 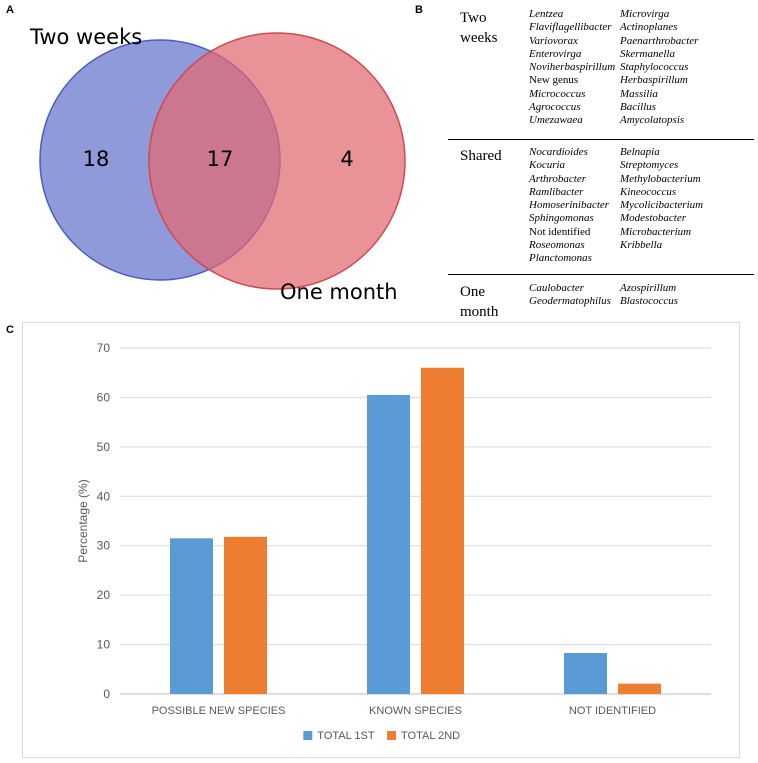 What do you see at coordinates (96, 159) in the screenshot?
I see `venn-count-two-weeks-only: 18` at bounding box center [96, 159].